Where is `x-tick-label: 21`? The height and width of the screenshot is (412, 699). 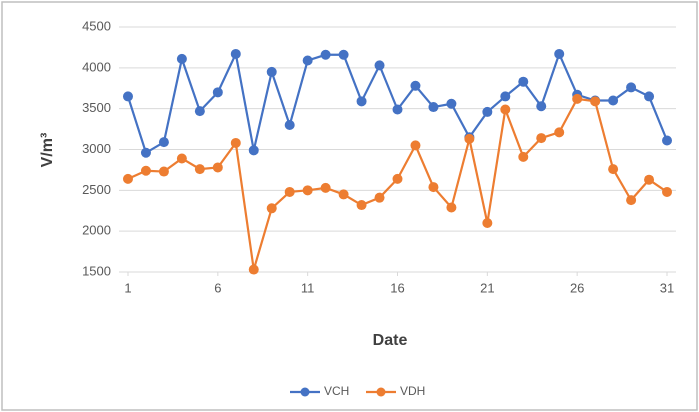
x-tick-label: 21 is located at coordinates (487, 287).